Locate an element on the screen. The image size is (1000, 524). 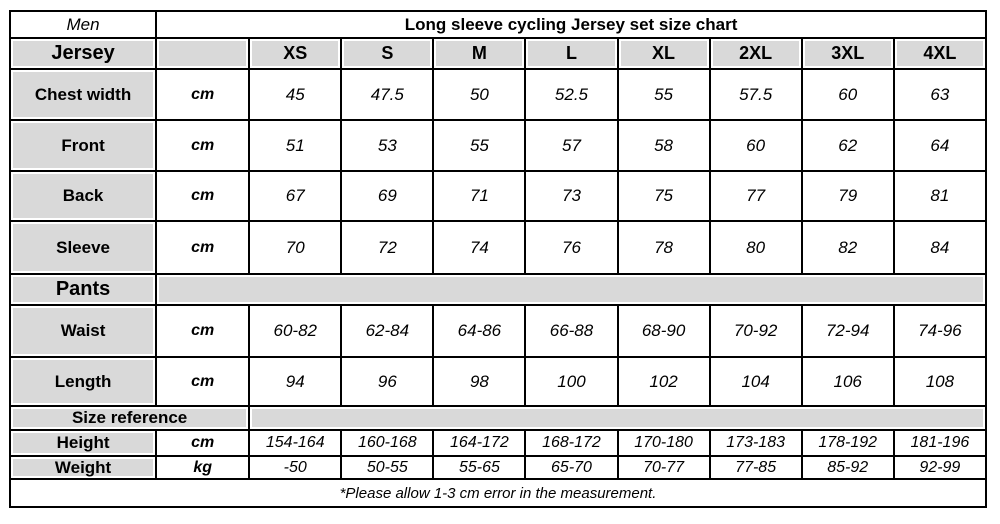
pants-section-label: Pants is located at coordinates (83, 289).